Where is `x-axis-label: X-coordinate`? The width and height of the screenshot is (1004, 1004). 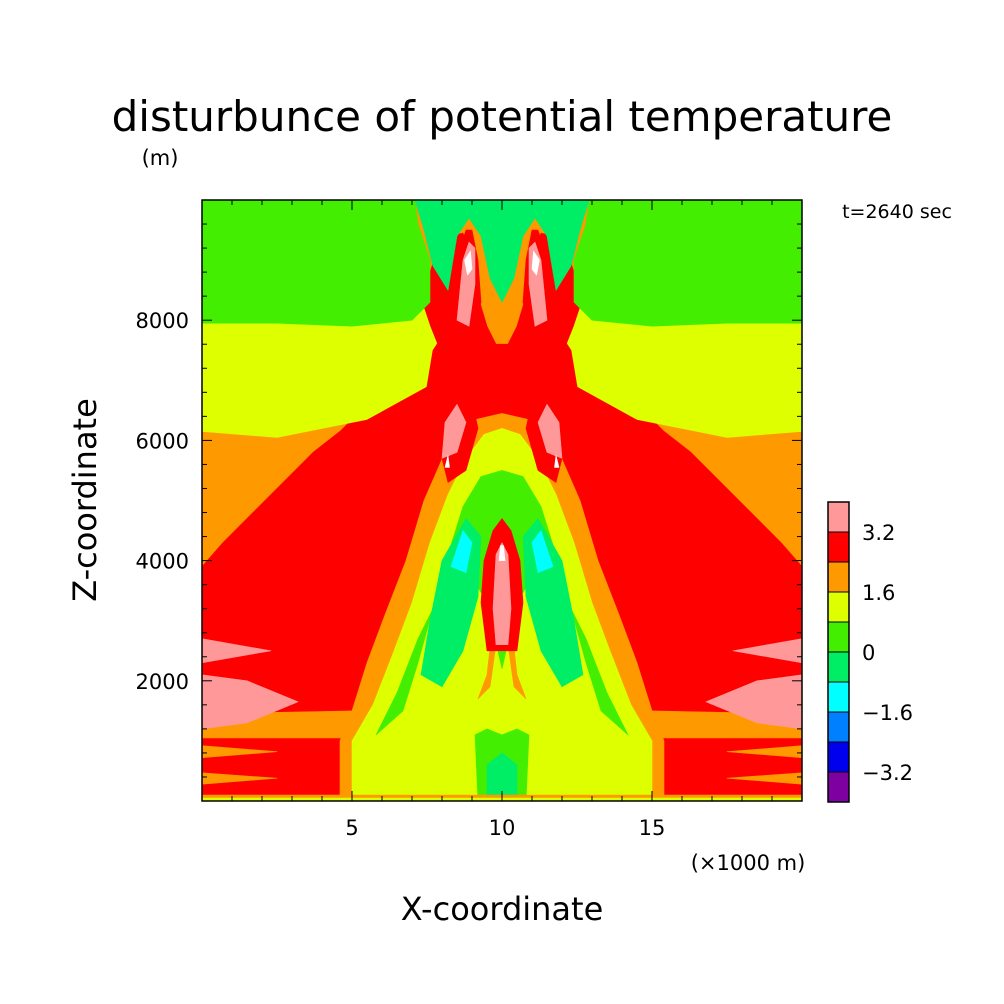
x-axis-label: X-coordinate is located at coordinates (502, 909).